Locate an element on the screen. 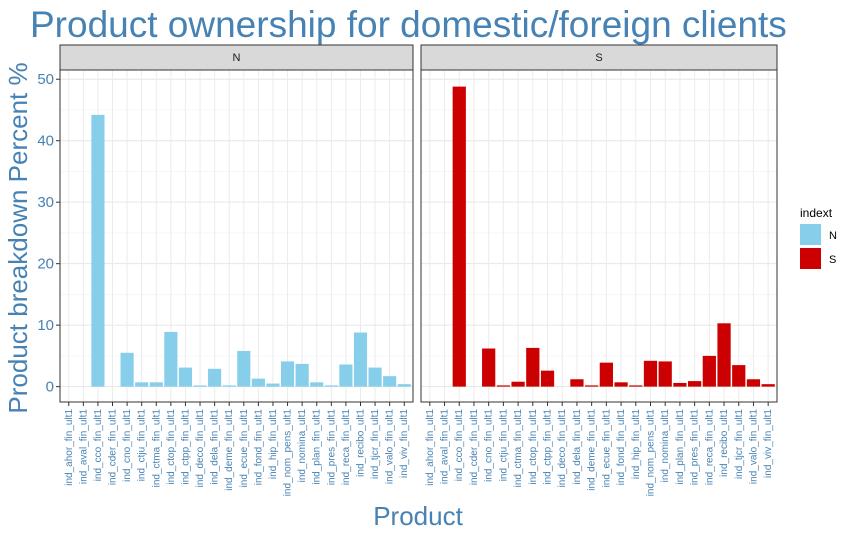 Image resolution: width=853 pixels, height=536 pixels. bar-n-ind-deme-fin-ult1 is located at coordinates (229, 386).